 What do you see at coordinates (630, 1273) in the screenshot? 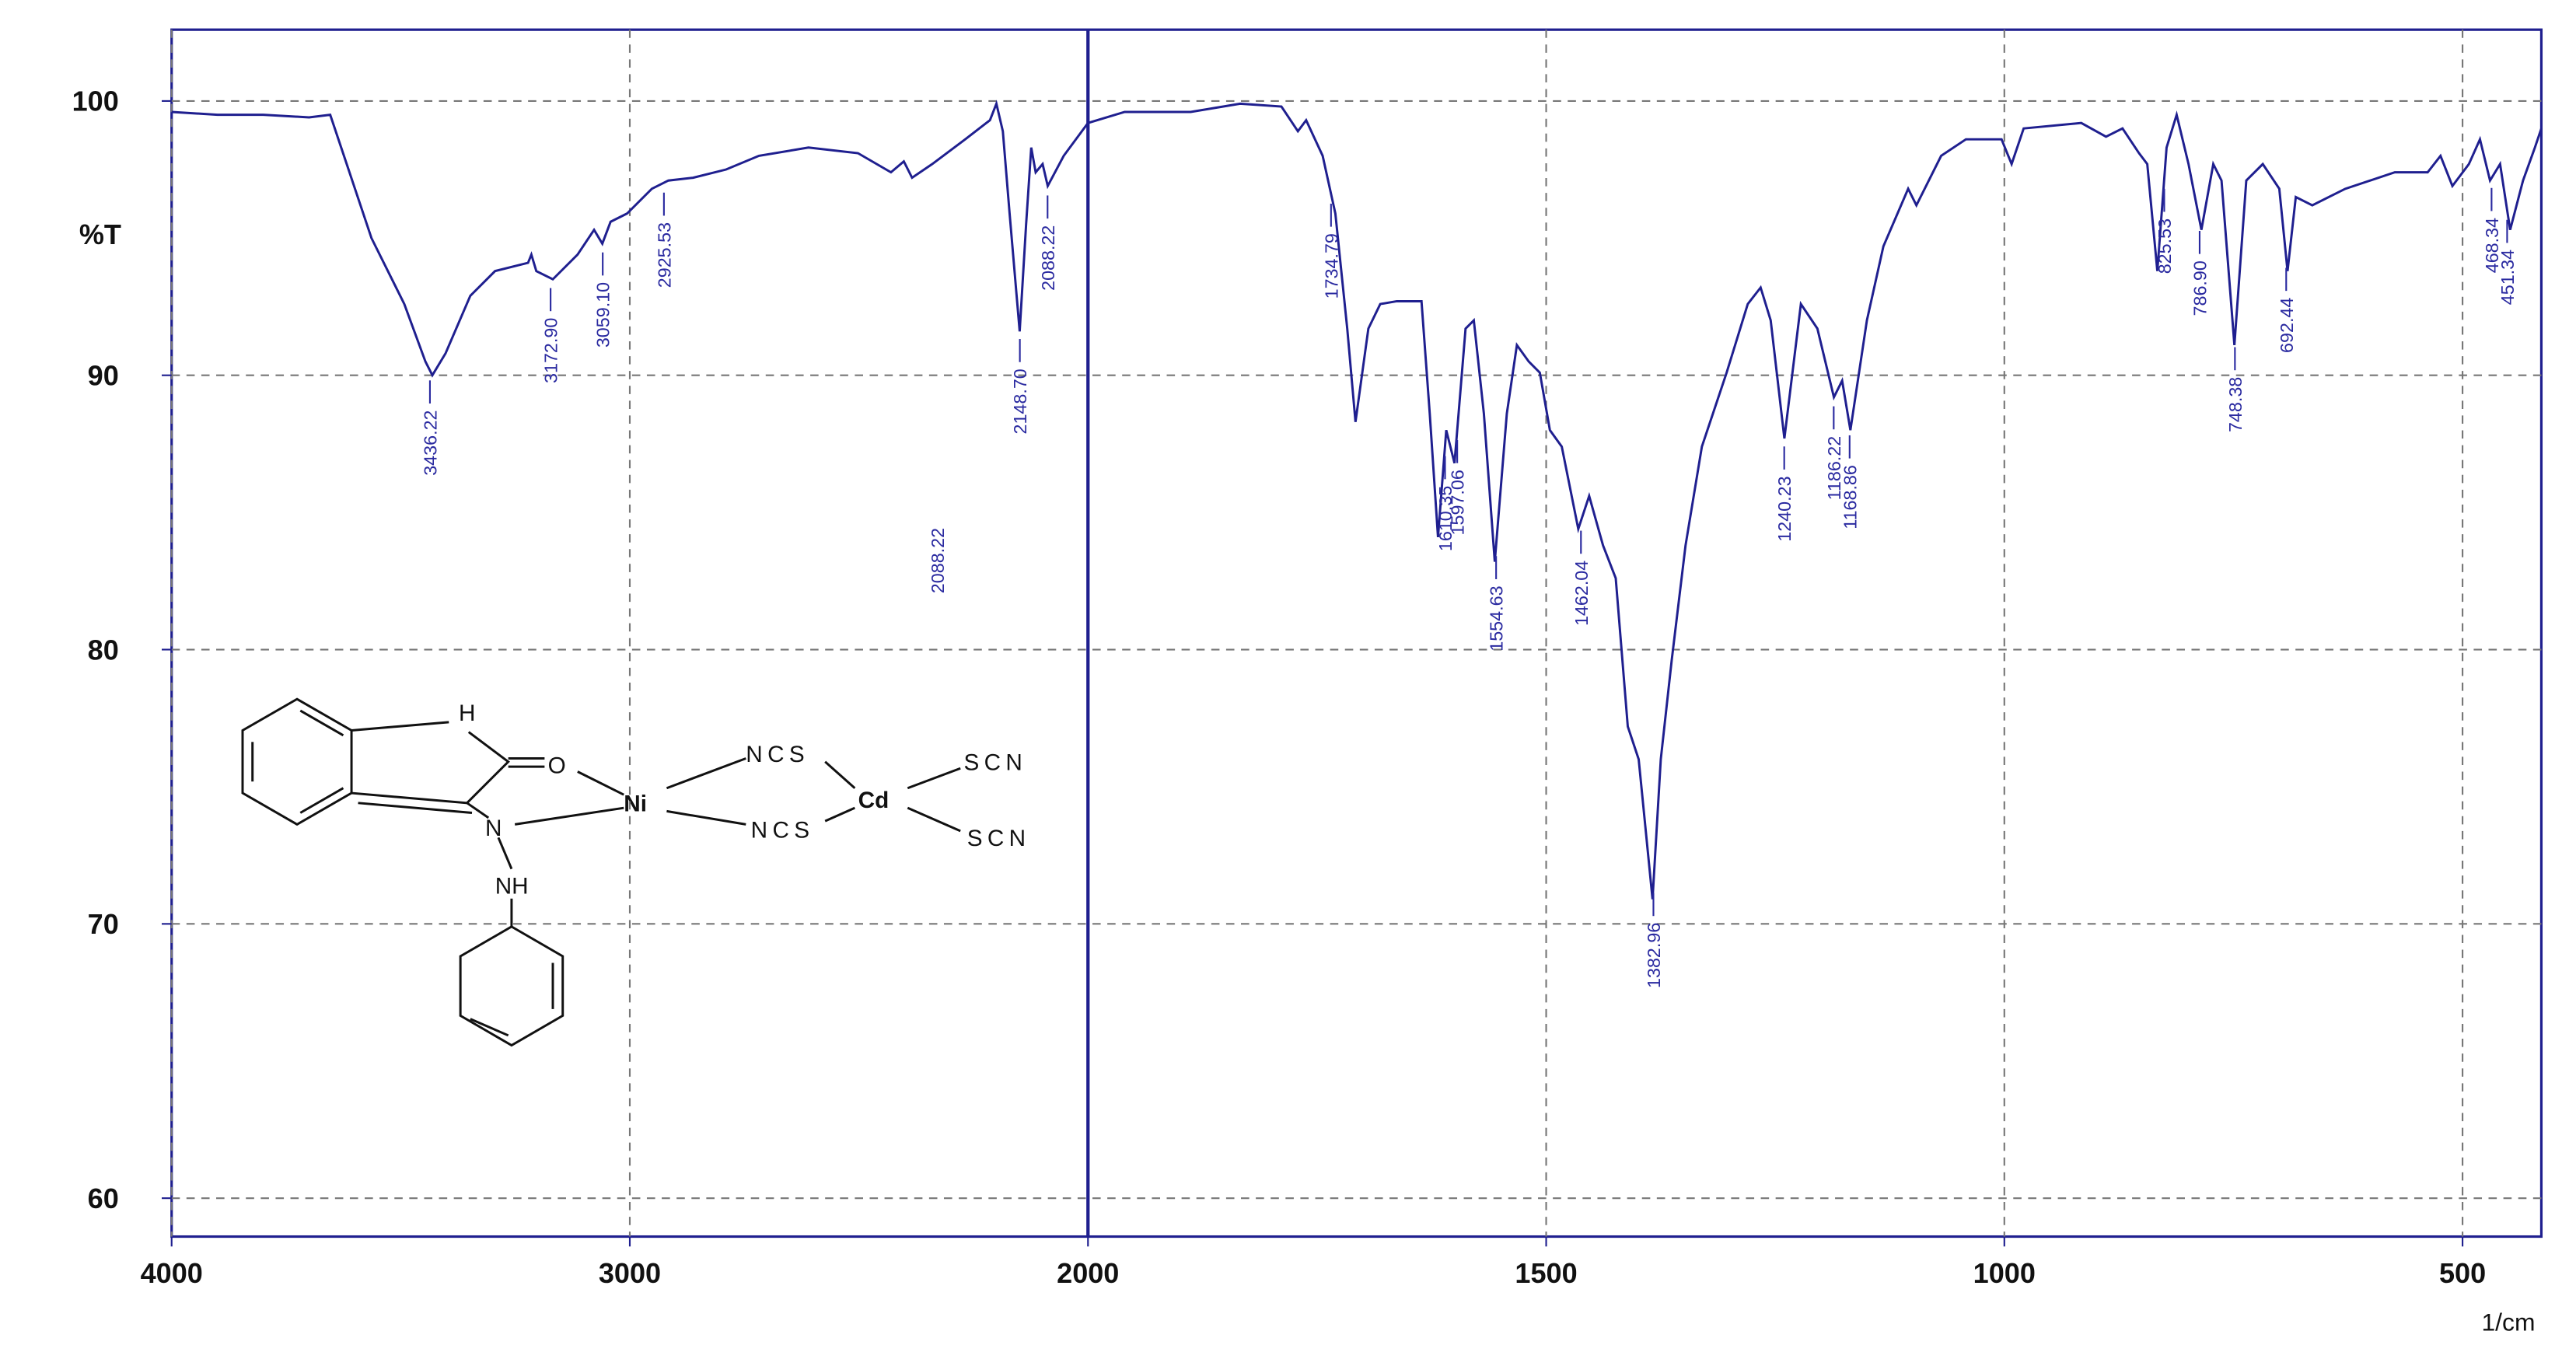
I see `x-tick-label: 3000` at bounding box center [630, 1273].